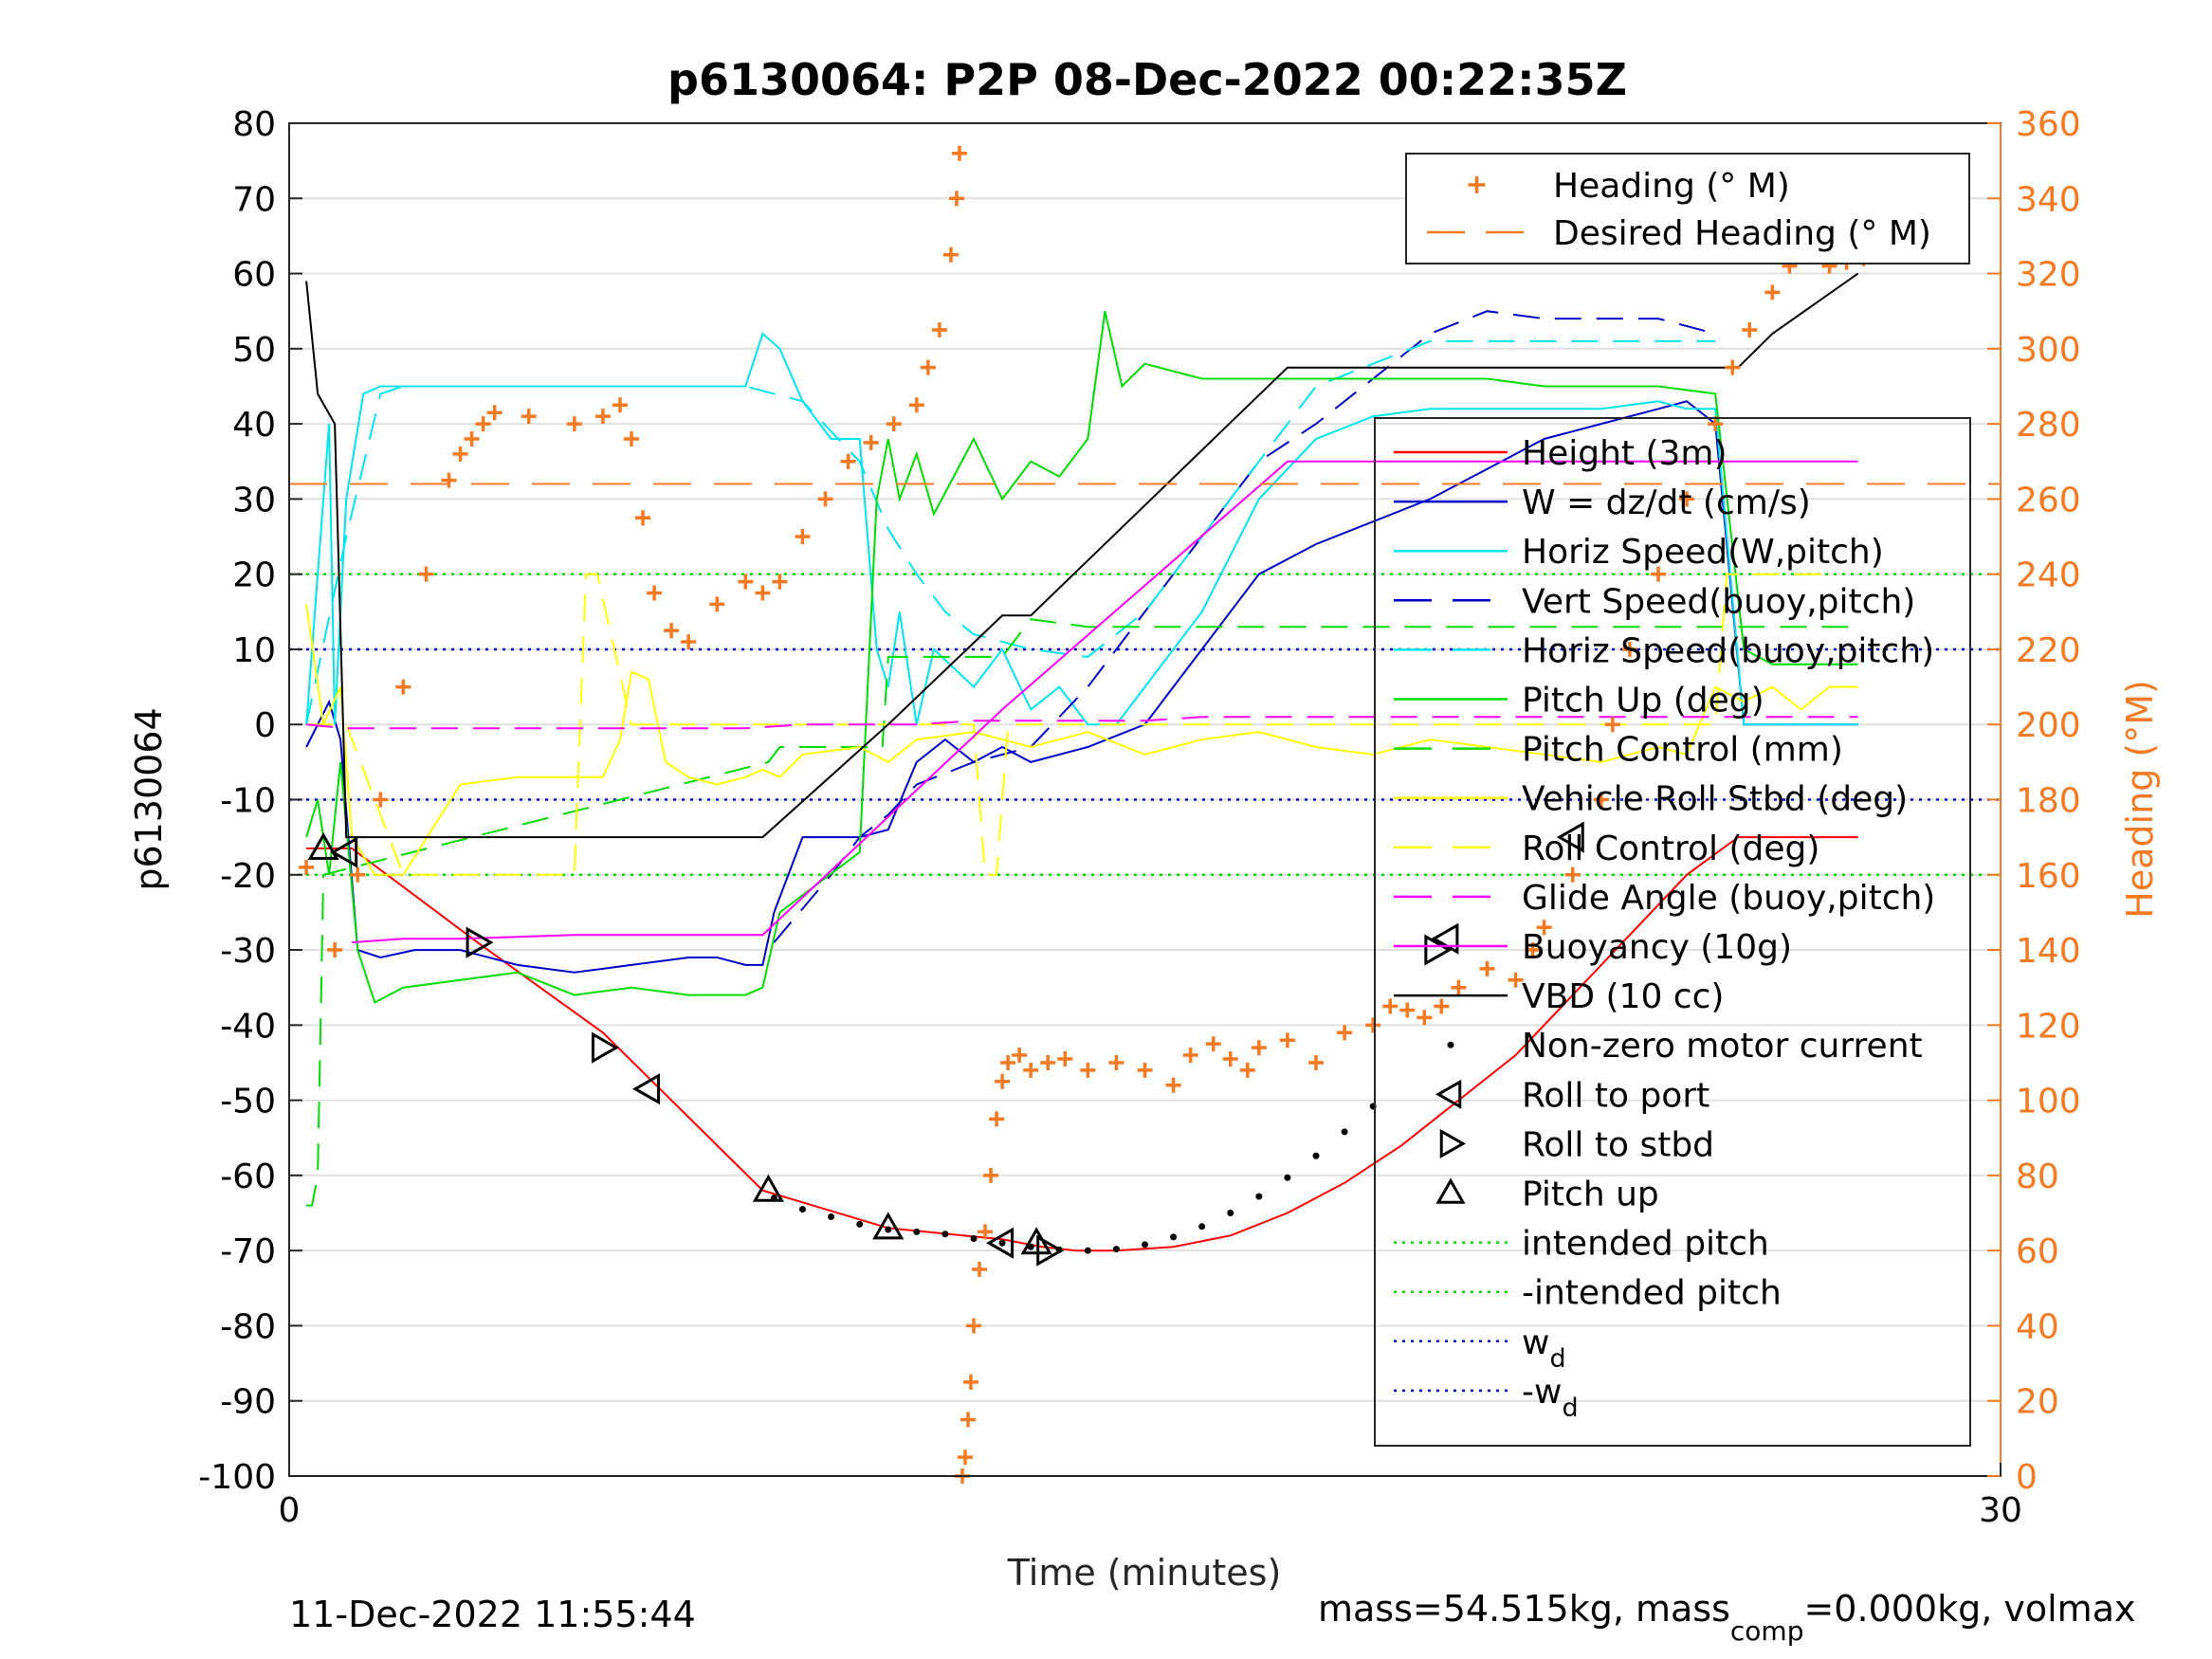 This screenshot has height=1659, width=2212. I want to click on legend-entry-text: Vert Speed(buoy,pitch), so click(1718, 601).